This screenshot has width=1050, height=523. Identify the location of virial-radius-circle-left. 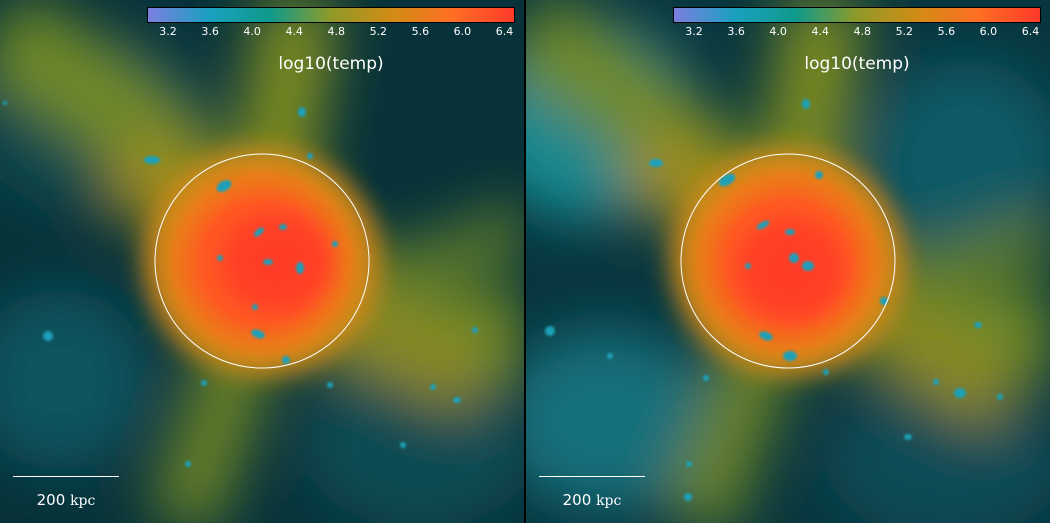
(262, 261).